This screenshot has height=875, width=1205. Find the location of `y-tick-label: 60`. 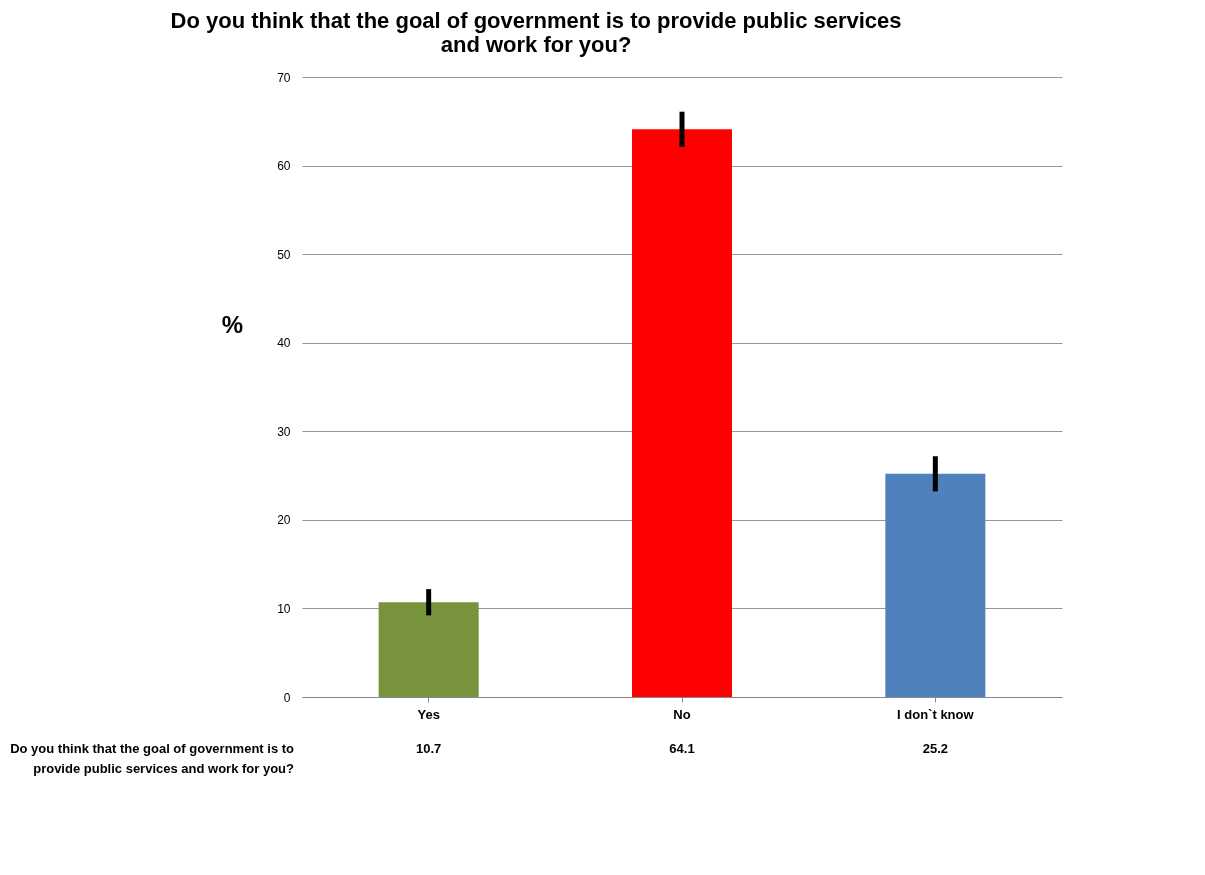

y-tick-label: 60 is located at coordinates (284, 166).